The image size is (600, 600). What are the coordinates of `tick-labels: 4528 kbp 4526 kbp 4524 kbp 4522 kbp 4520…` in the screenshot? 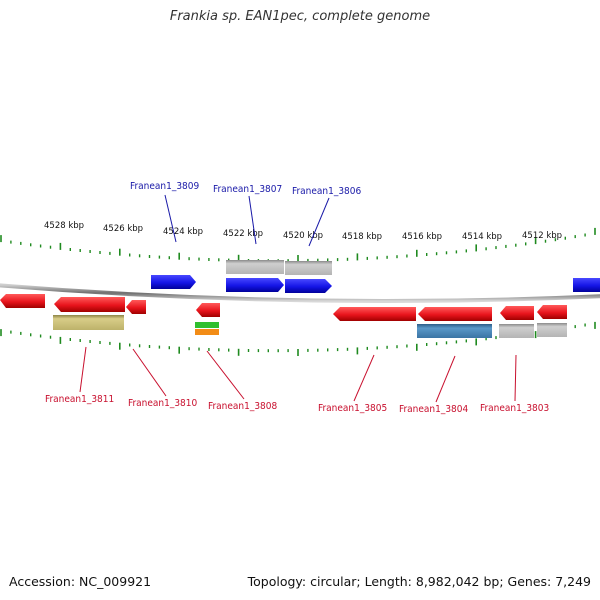 It's located at (303, 231).